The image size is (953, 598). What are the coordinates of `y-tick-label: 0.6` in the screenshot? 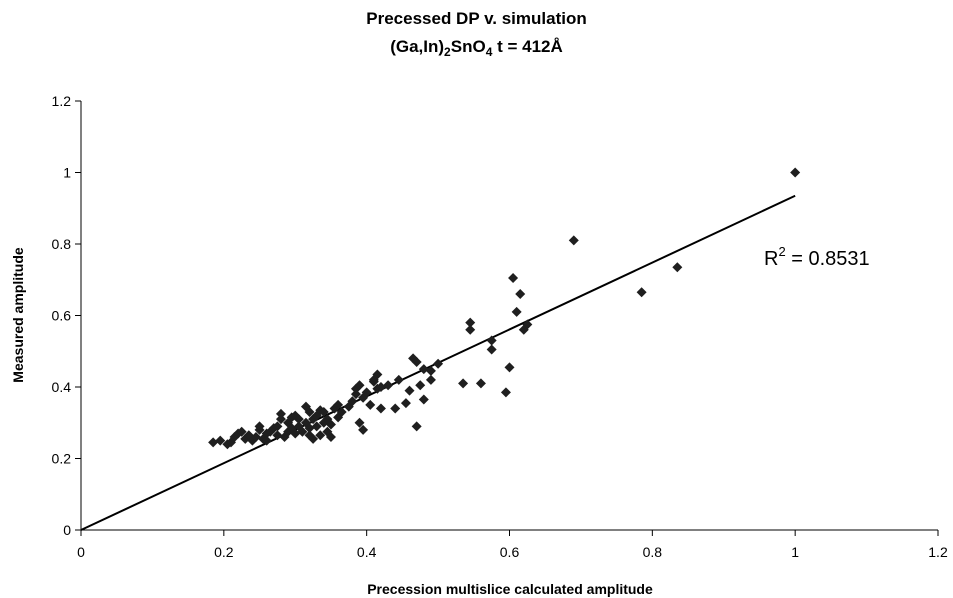 It's located at (62, 316).